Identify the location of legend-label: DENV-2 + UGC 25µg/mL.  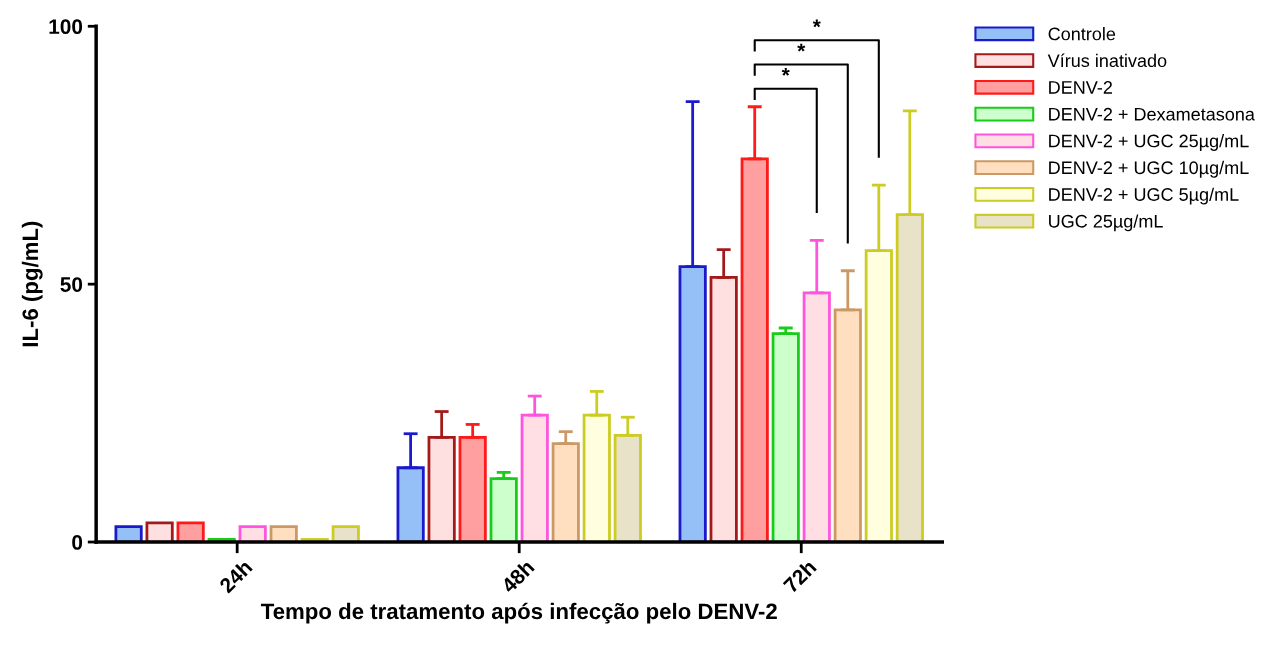
(1149, 142).